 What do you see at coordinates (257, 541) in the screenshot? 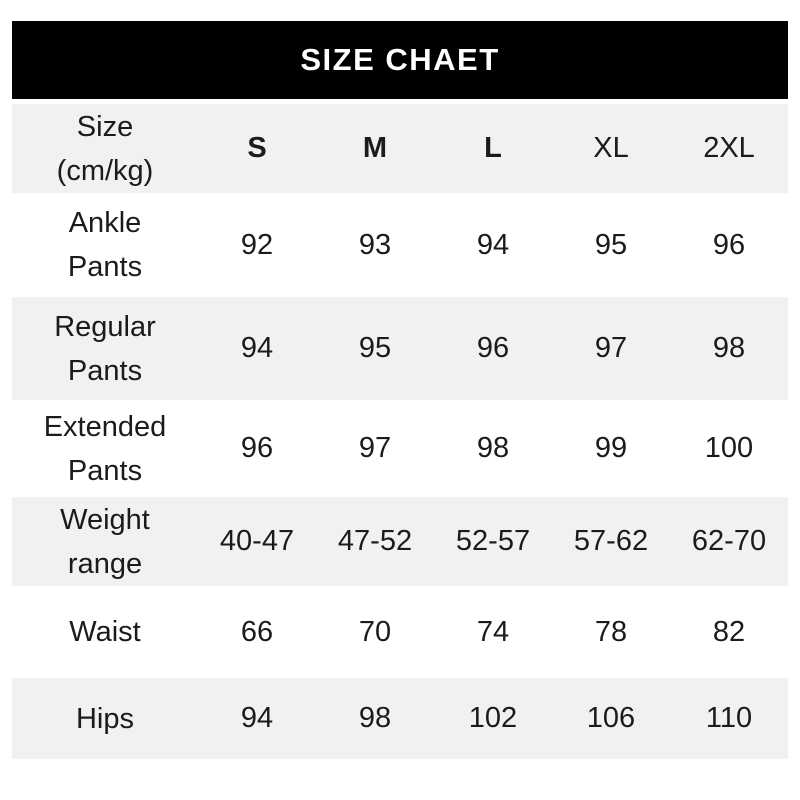
I see `cell-value: 40-47` at bounding box center [257, 541].